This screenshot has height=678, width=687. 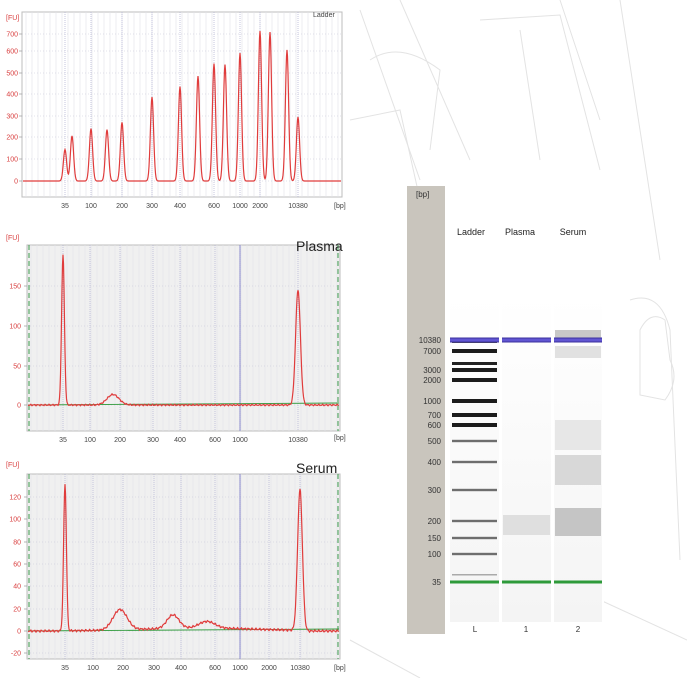 What do you see at coordinates (435, 521) in the screenshot?
I see `gel-size-label: 200` at bounding box center [435, 521].